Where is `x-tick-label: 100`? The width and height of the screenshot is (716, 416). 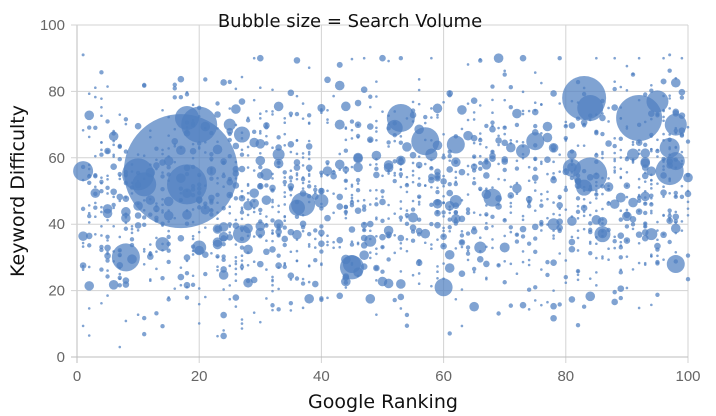
x-tick-label: 100 is located at coordinates (687, 376).